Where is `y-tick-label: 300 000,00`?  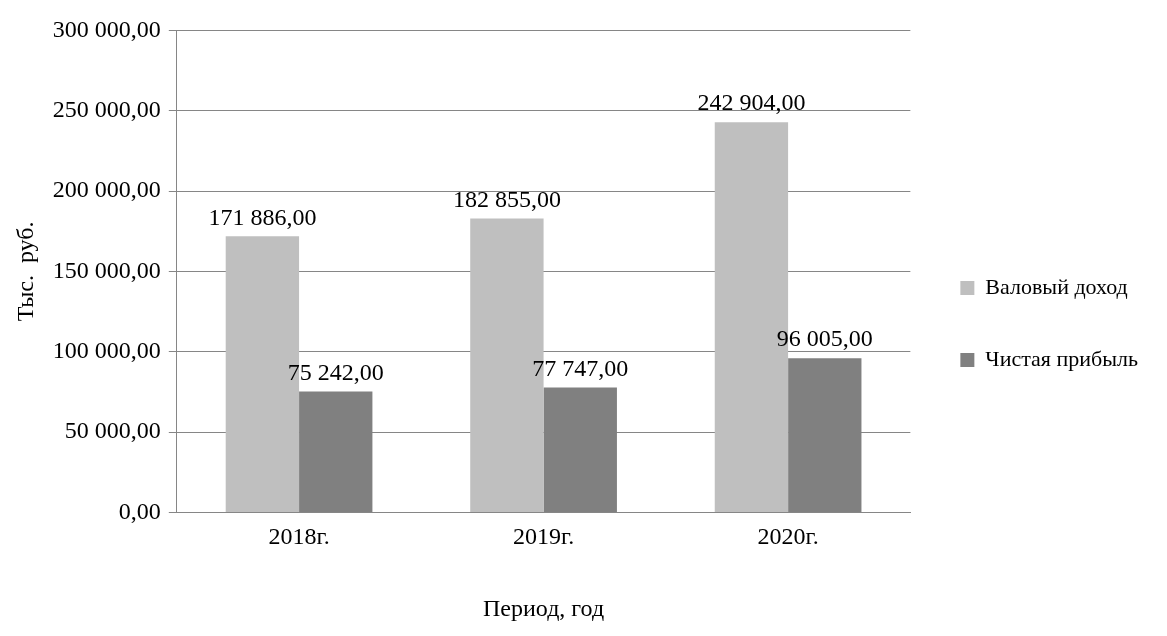
y-tick-label: 300 000,00 is located at coordinates (106, 28).